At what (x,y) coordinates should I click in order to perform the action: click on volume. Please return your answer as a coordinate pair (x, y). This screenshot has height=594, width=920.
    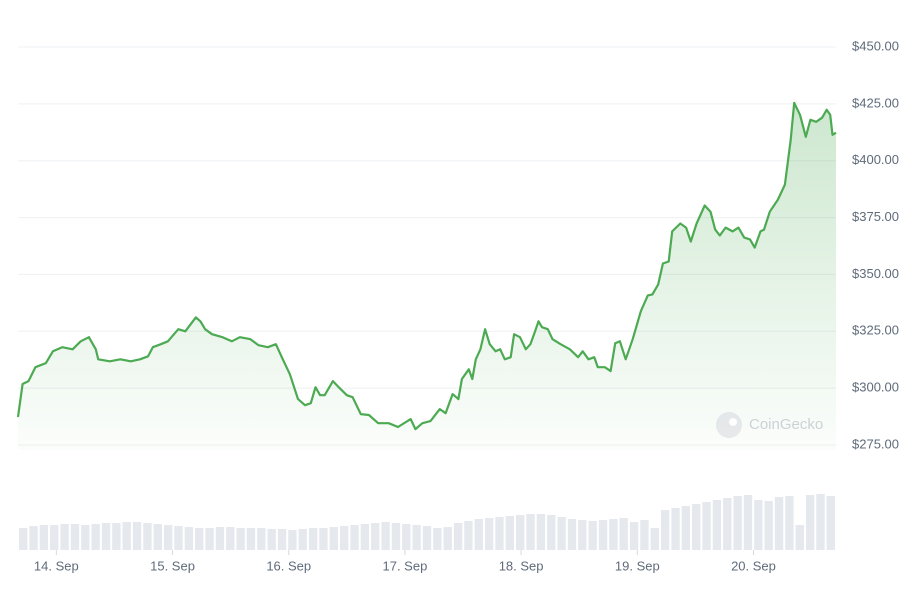
    Looking at the image, I should click on (427, 522).